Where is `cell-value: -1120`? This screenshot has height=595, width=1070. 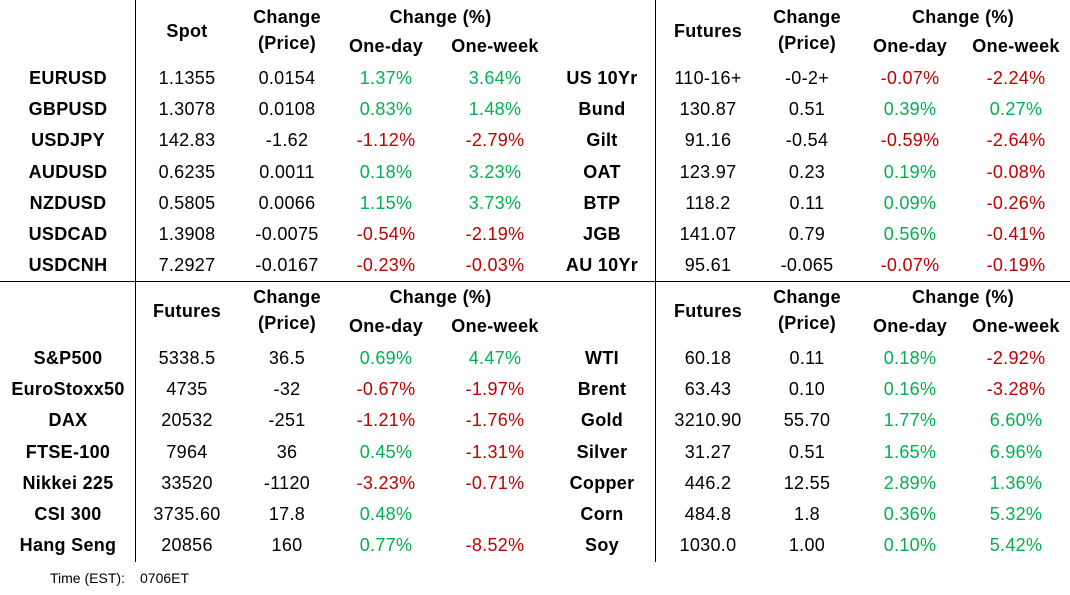 cell-value: -1120 is located at coordinates (287, 482).